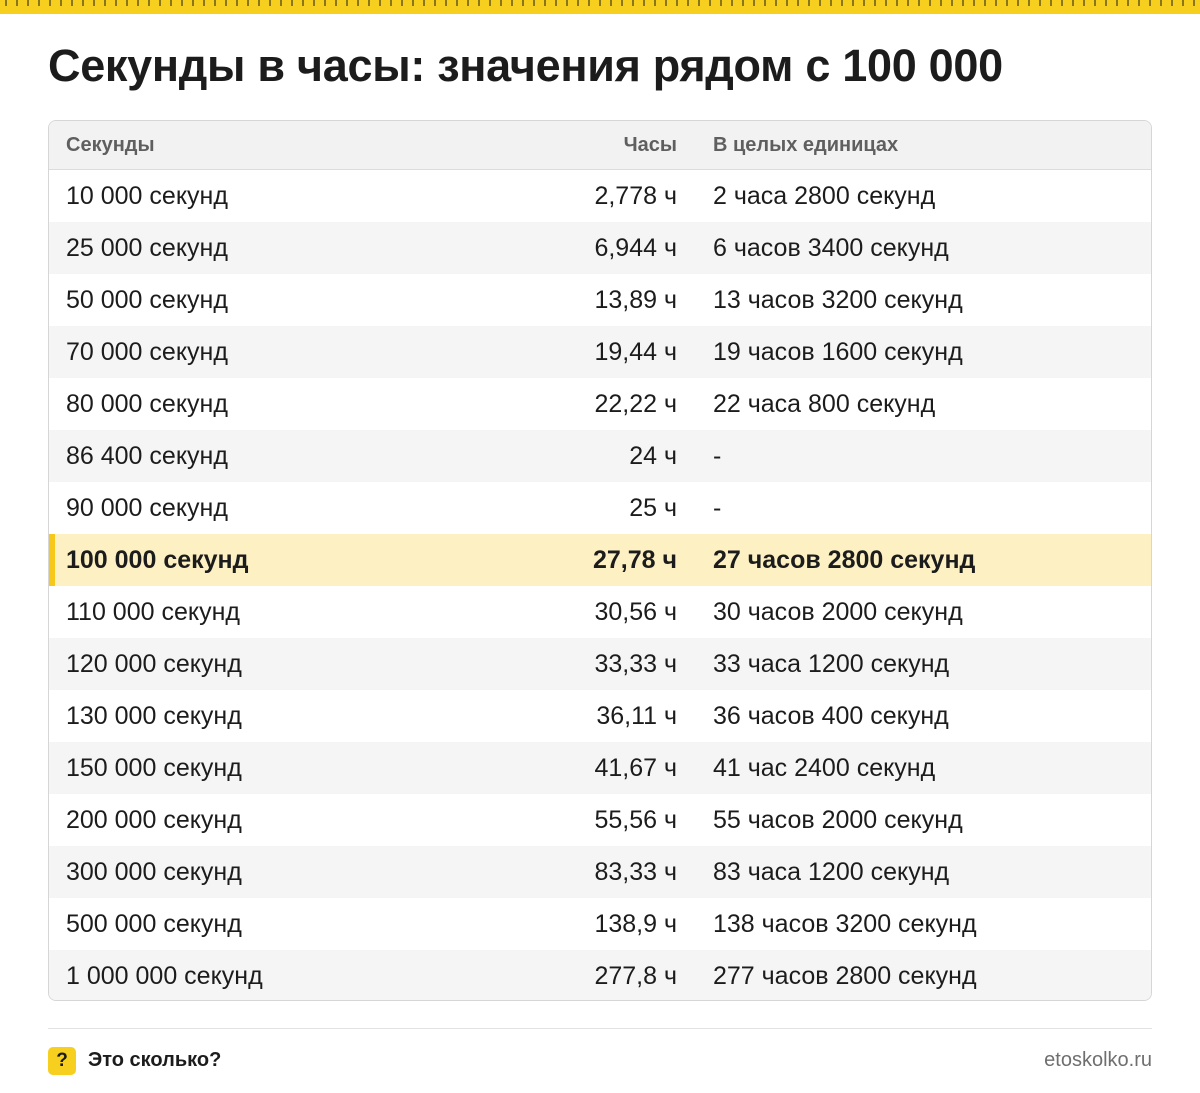  Describe the element at coordinates (147, 195) in the screenshot. I see `cell-seconds: 10 000 секунд` at that location.